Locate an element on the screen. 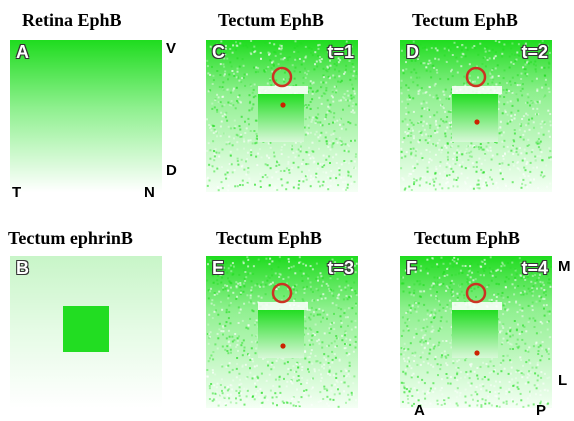 The width and height of the screenshot is (574, 421). ephrin-square is located at coordinates (86, 329).